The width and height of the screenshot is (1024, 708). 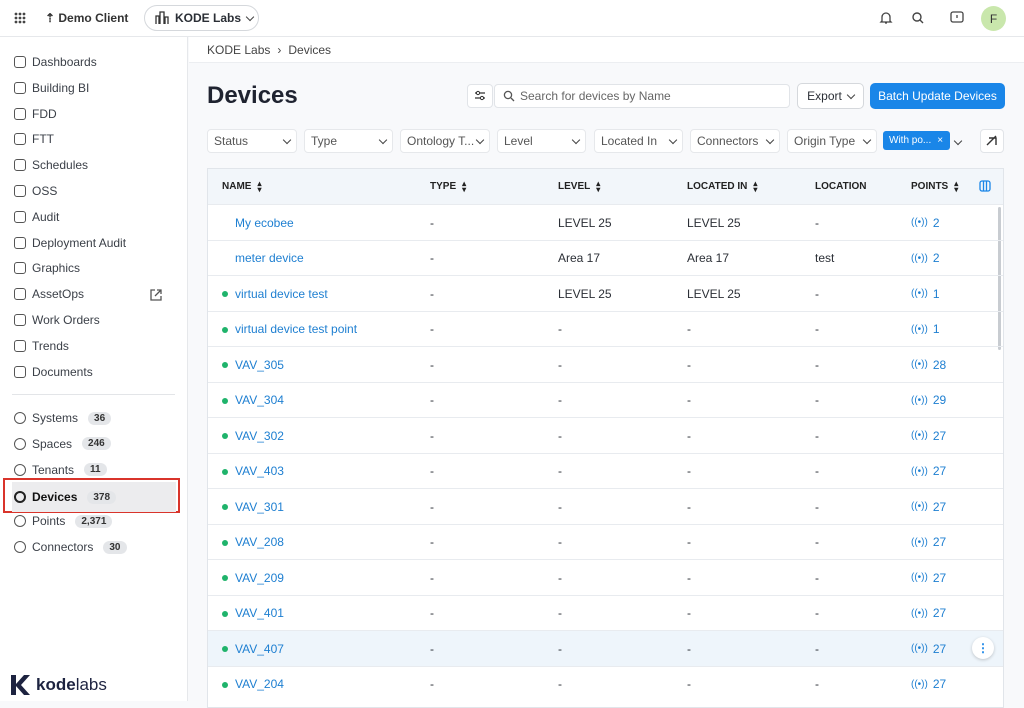 What do you see at coordinates (939, 613) in the screenshot?
I see `points-count: 27` at bounding box center [939, 613].